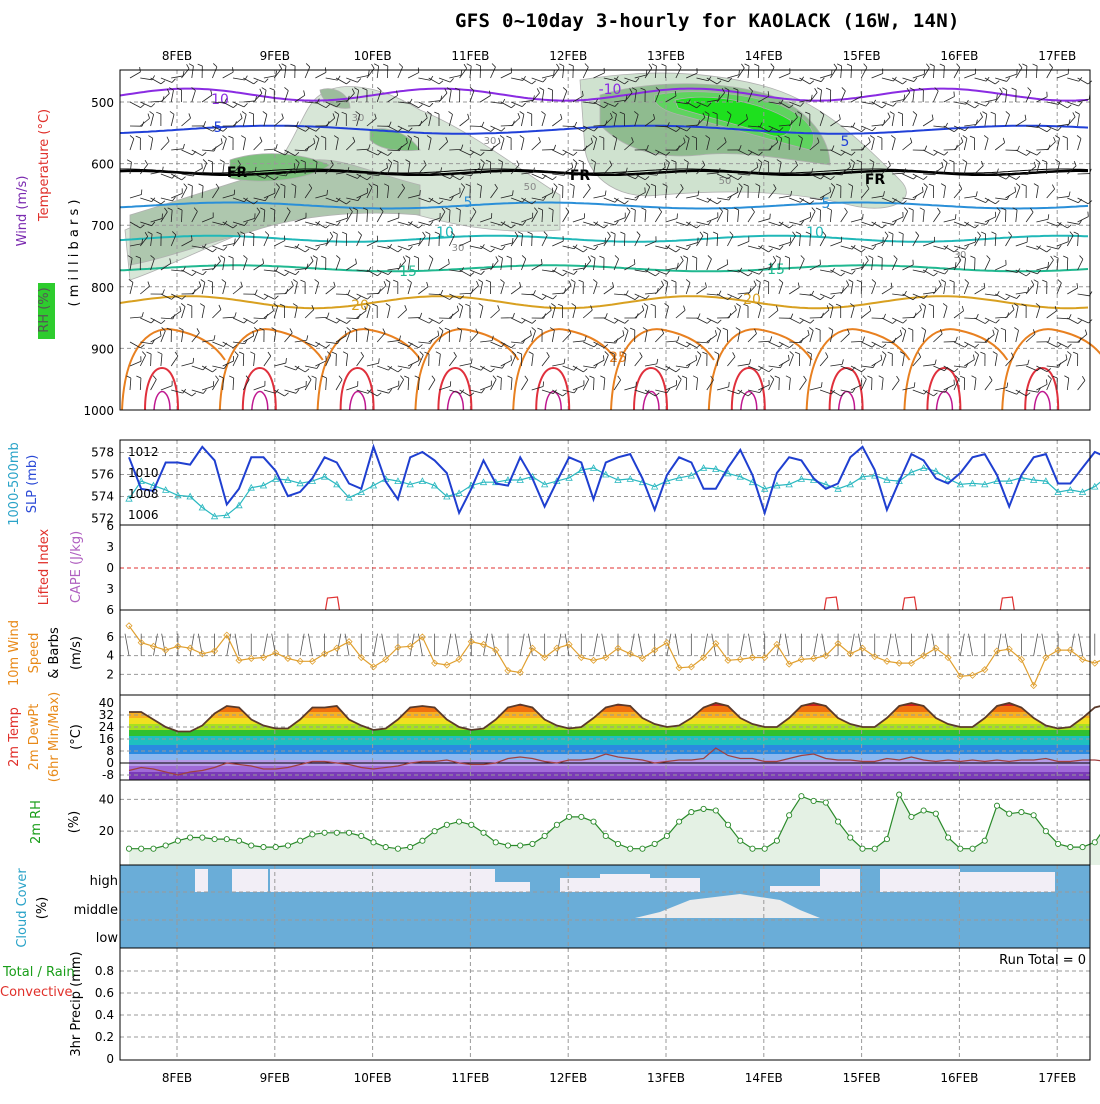 The image size is (1100, 1104). What do you see at coordinates (74, 253) in the screenshot?
I see `pressure-units-label: ( m i l l i b a r s )` at bounding box center [74, 253].